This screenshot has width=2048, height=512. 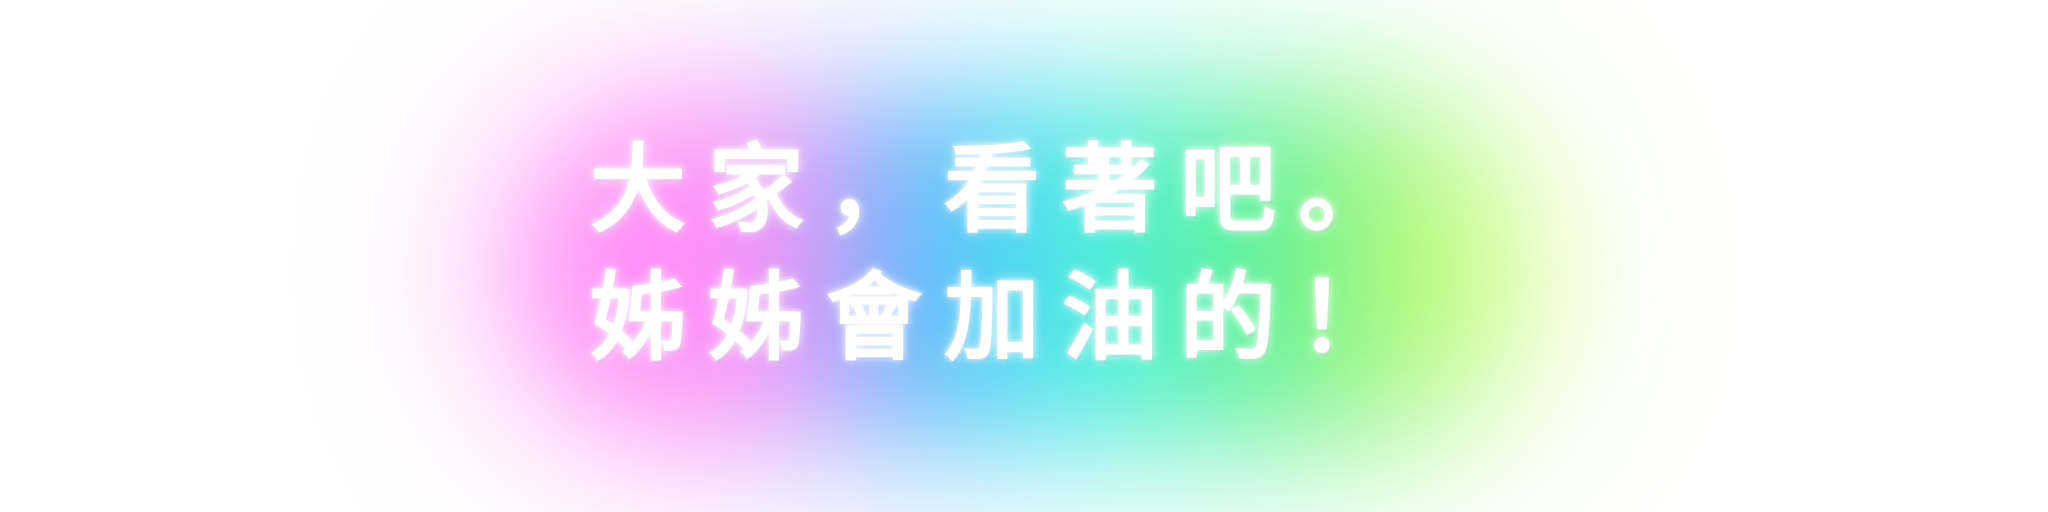 What do you see at coordinates (1003, 190) in the screenshot?
I see `caption-line-1: 大家，看著吧。` at bounding box center [1003, 190].